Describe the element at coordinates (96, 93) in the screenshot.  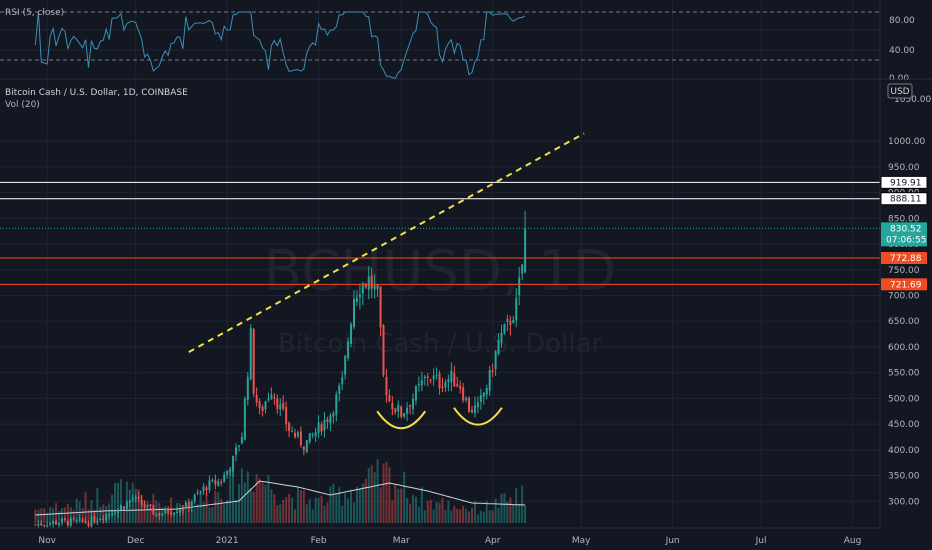
I see `symbol-title: Bitcoin Cash / U.S. Dollar, 1D, COINBASE` at that location.